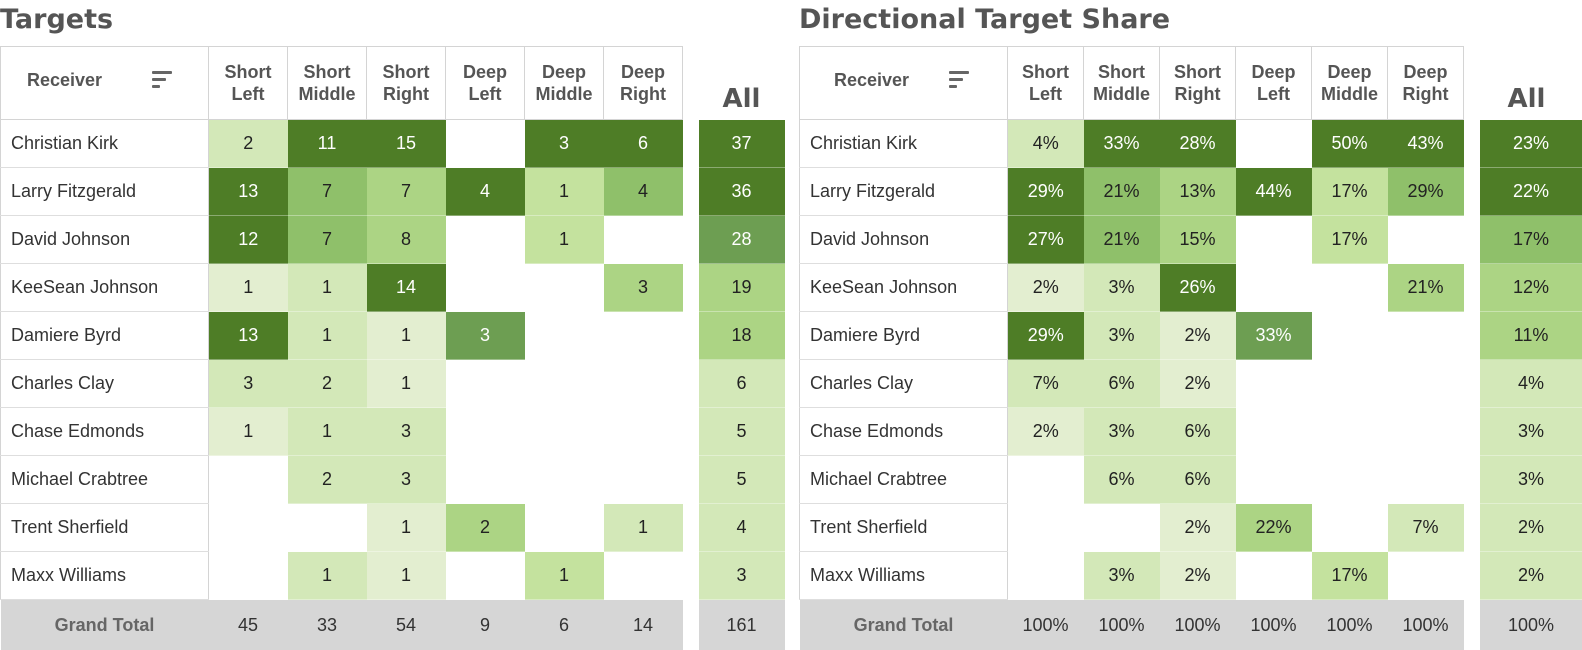 Image resolution: width=1582 pixels, height=650 pixels. I want to click on heat-cell: 4, so click(485, 192).